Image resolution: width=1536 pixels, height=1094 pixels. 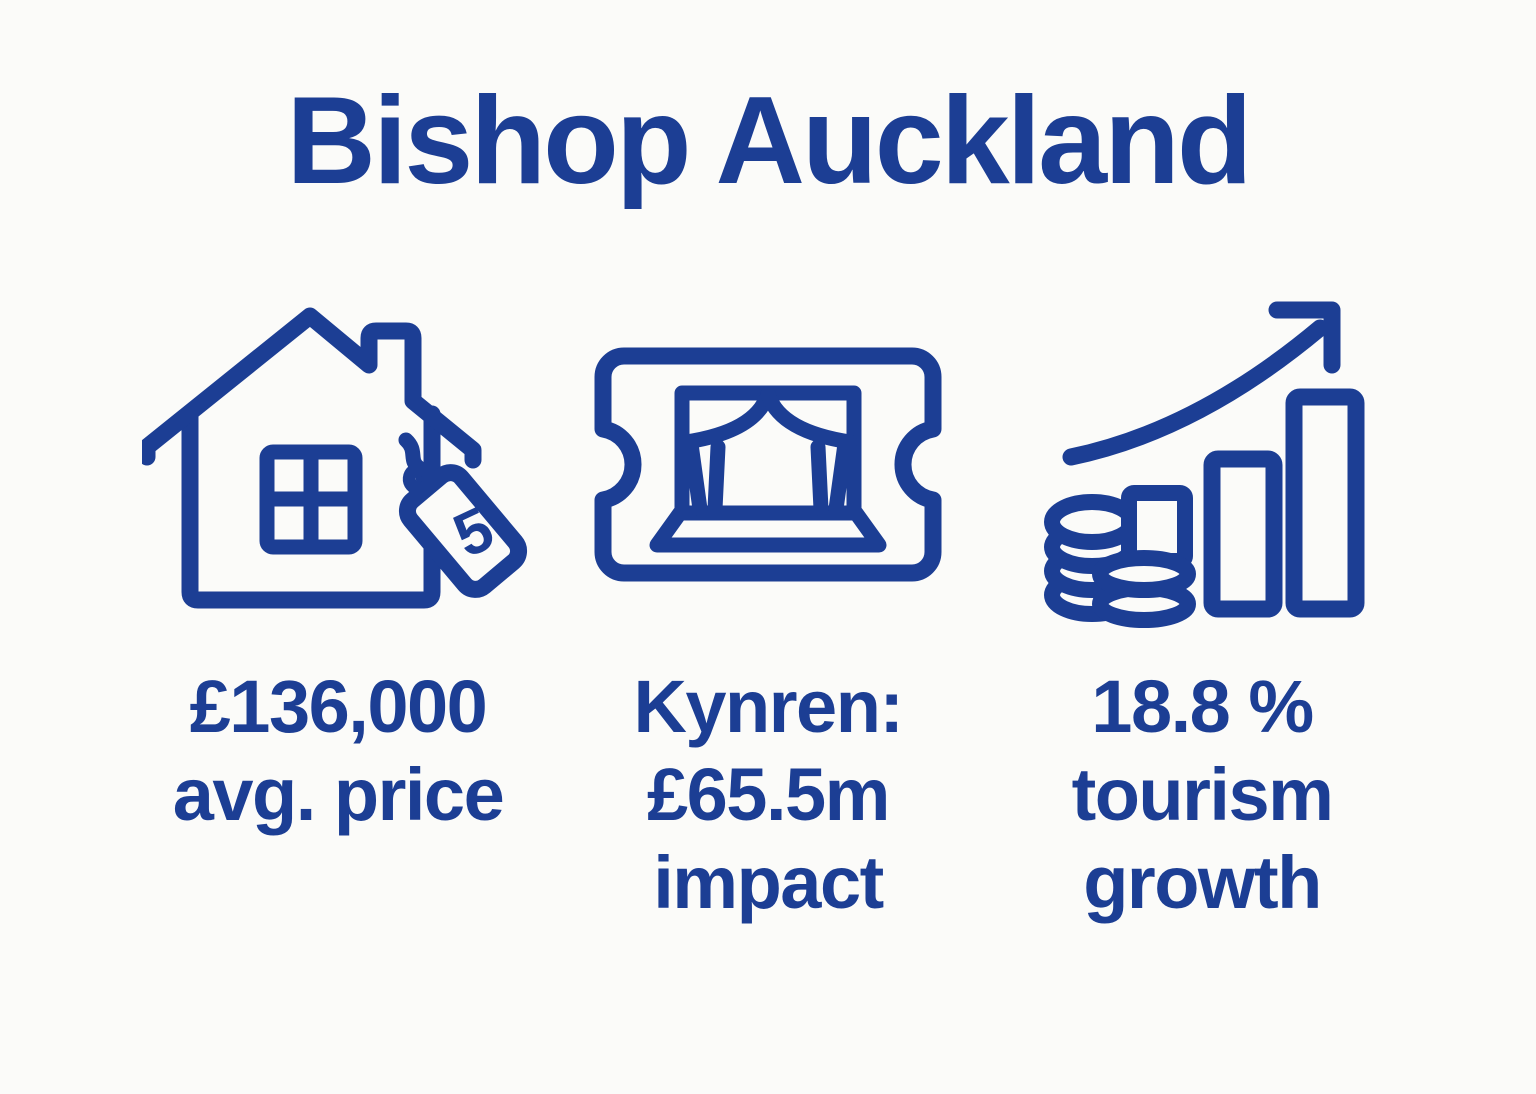 What do you see at coordinates (1195, 392) in the screenshot?
I see `growth-curve` at bounding box center [1195, 392].